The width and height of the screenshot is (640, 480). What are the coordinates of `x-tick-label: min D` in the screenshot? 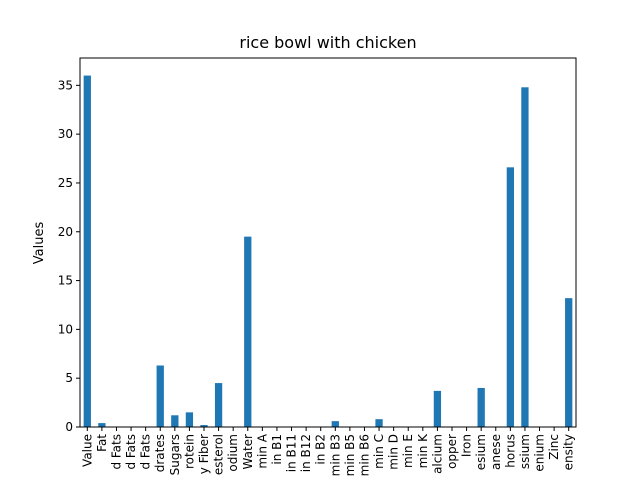 It's located at (394, 452).